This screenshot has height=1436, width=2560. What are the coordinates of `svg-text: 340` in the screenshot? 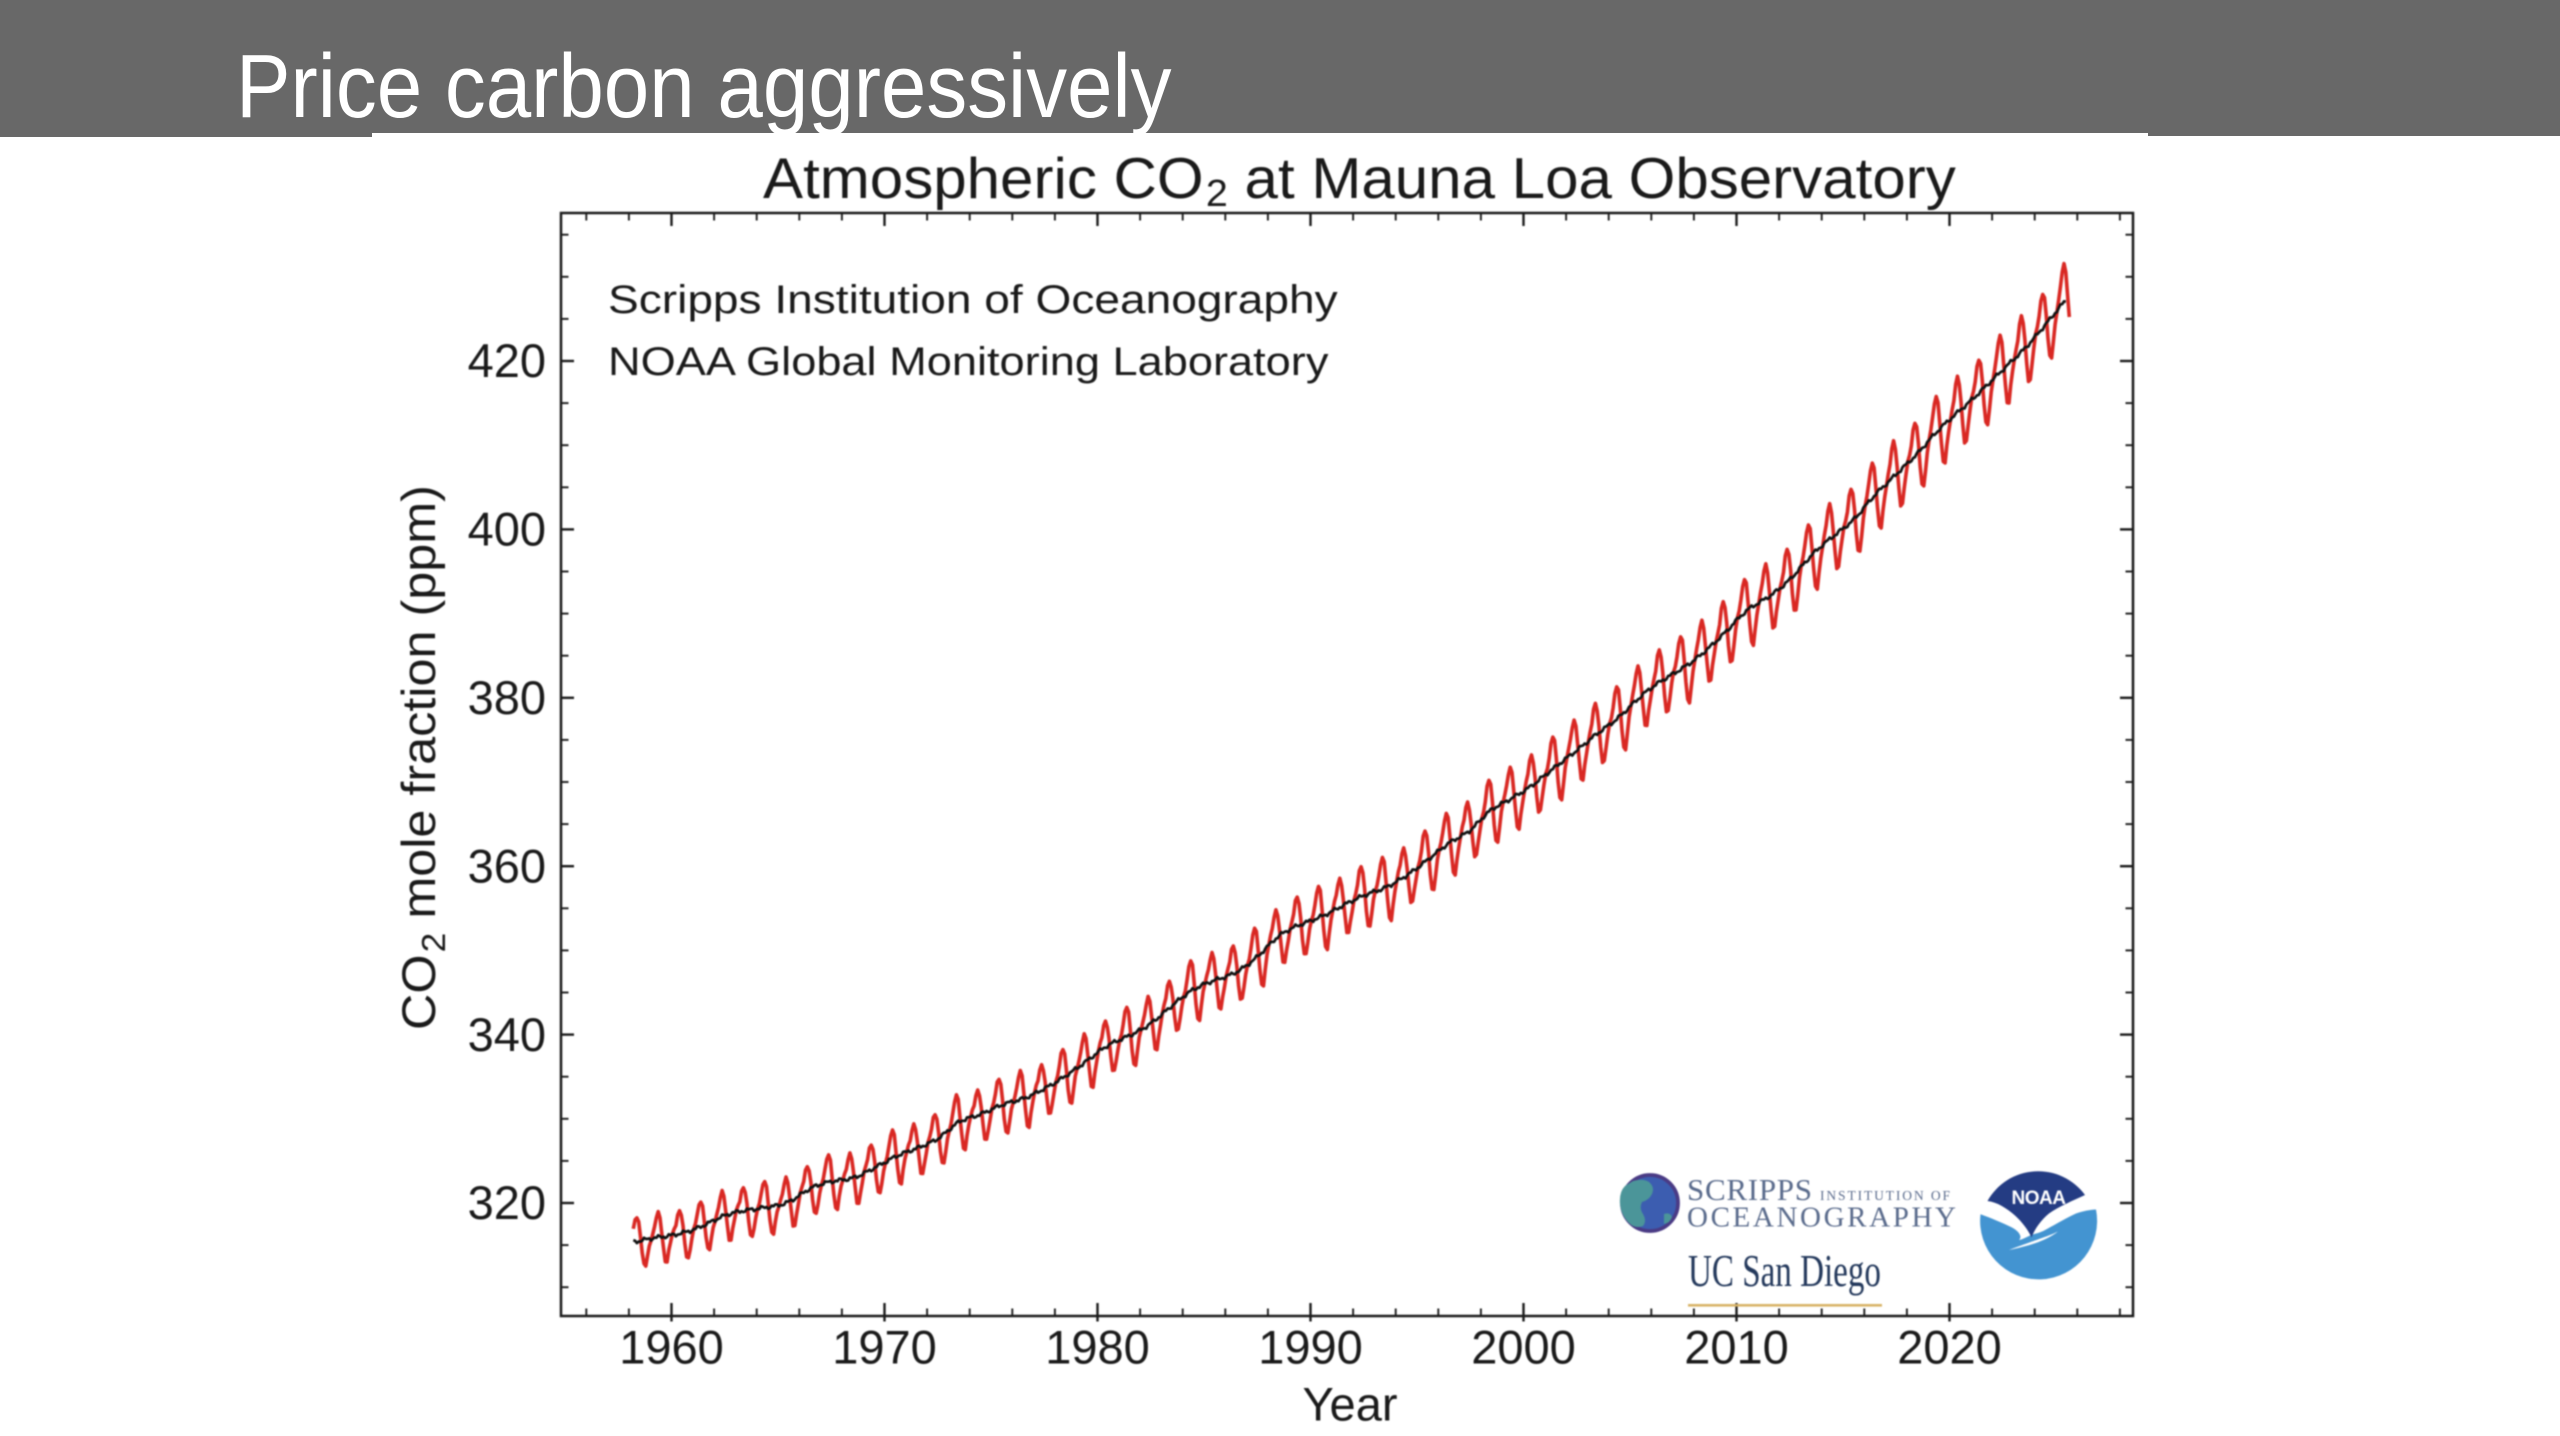 It's located at (507, 1034).